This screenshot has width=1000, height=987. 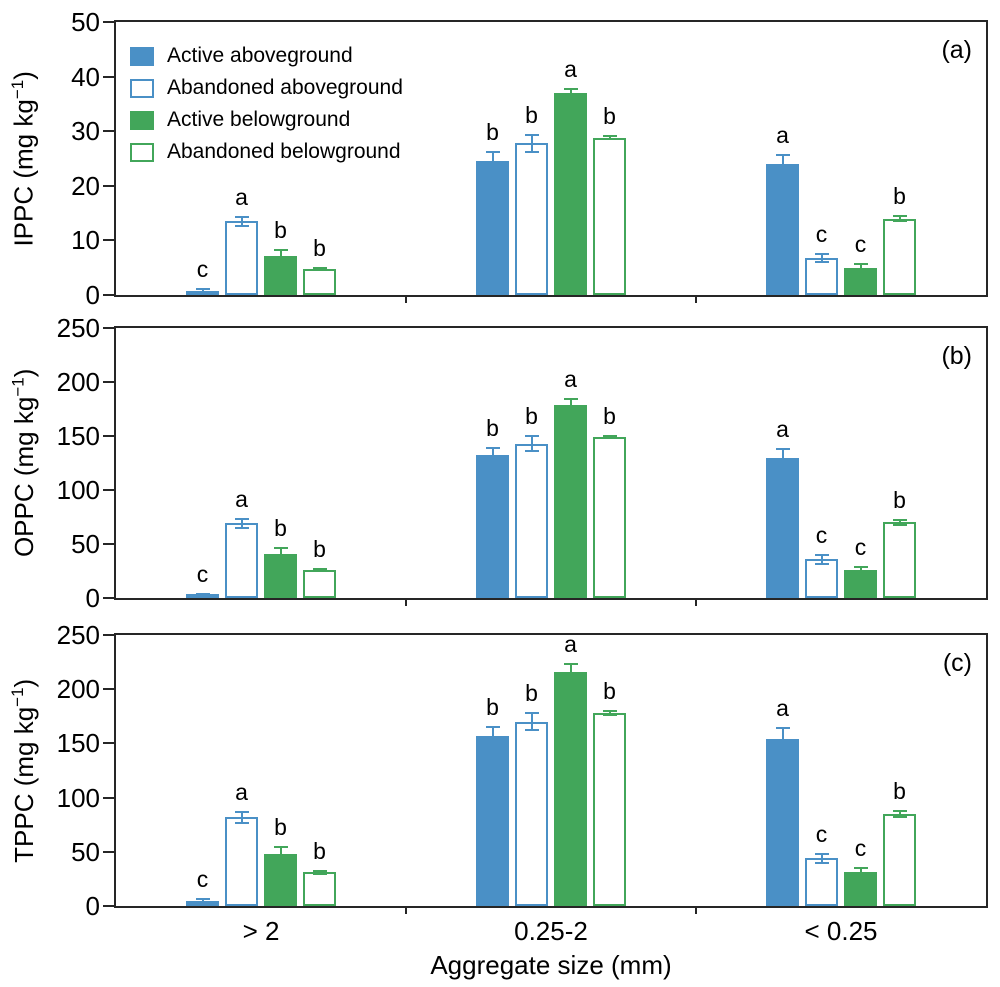 What do you see at coordinates (551, 965) in the screenshot?
I see `x-axis-title: Aggregate size (mm)` at bounding box center [551, 965].